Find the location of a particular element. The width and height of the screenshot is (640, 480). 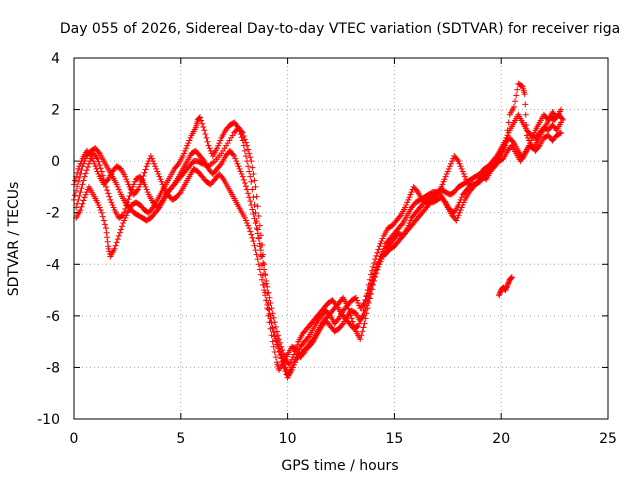

x-tick-label: 5 is located at coordinates (180, 439).